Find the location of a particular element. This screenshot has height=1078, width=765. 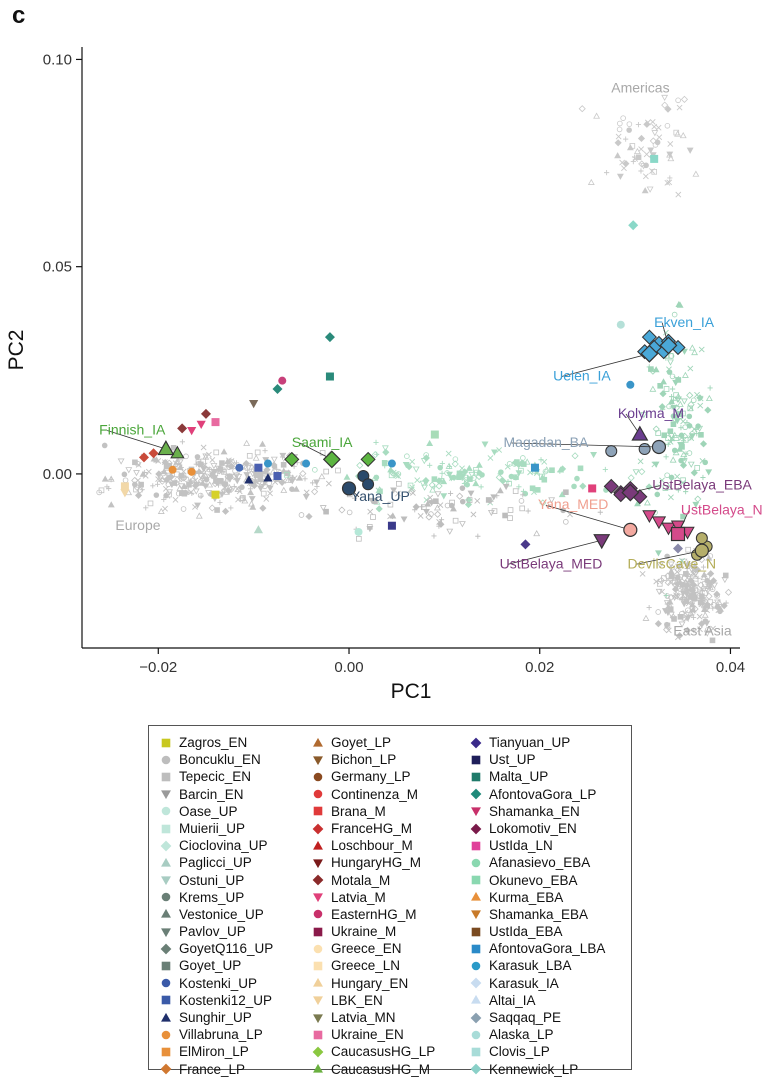

highlight-label: UstBelaya_MED is located at coordinates (551, 563).